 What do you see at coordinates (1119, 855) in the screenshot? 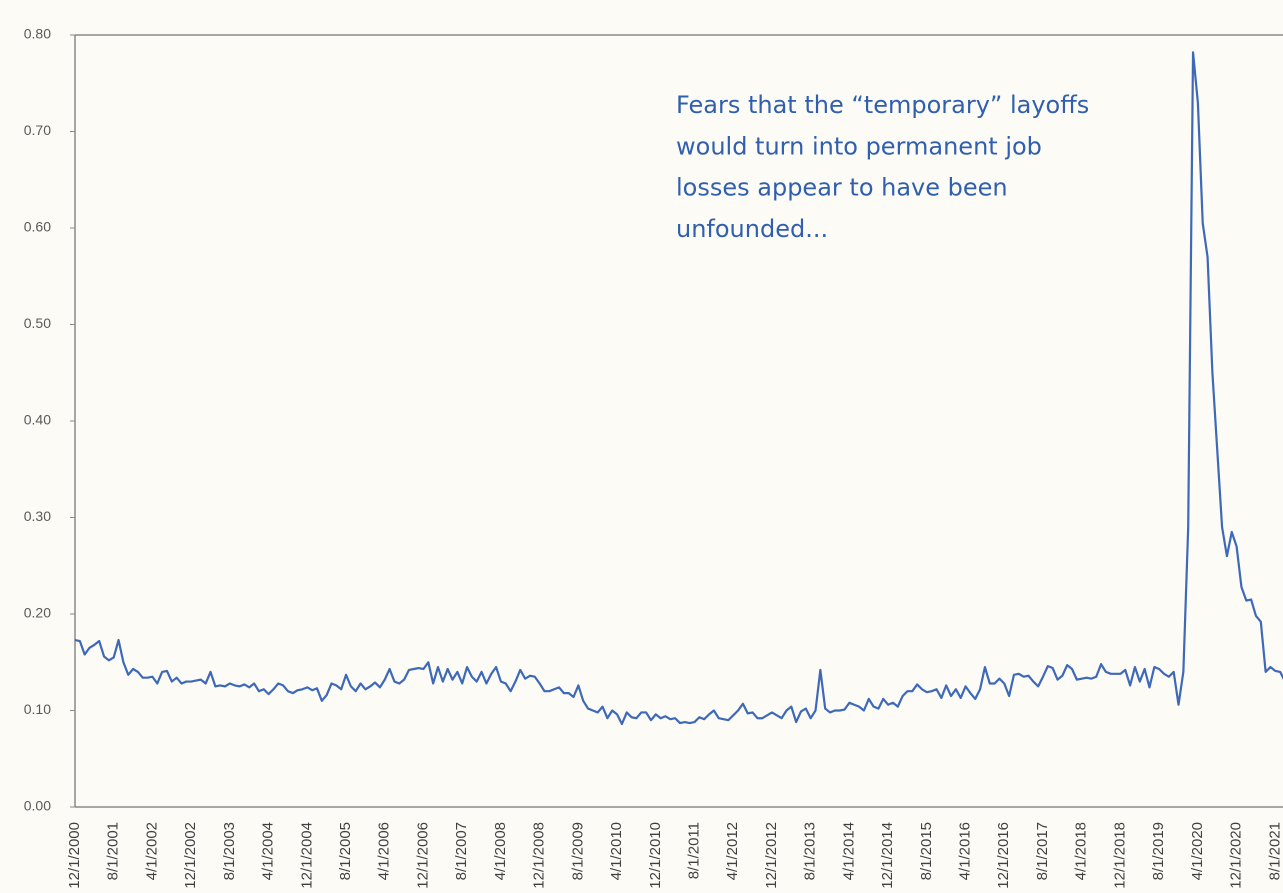
I see `x-tick-label: 12/1/2018` at bounding box center [1119, 855].